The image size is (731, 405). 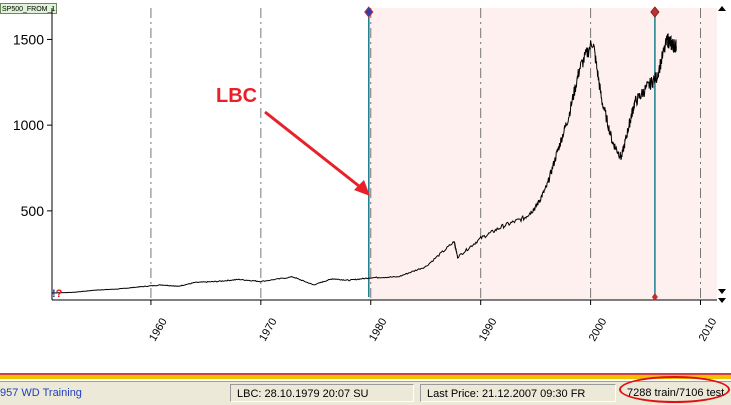 What do you see at coordinates (365, 377) in the screenshot?
I see `stripe-yellow` at bounding box center [365, 377].